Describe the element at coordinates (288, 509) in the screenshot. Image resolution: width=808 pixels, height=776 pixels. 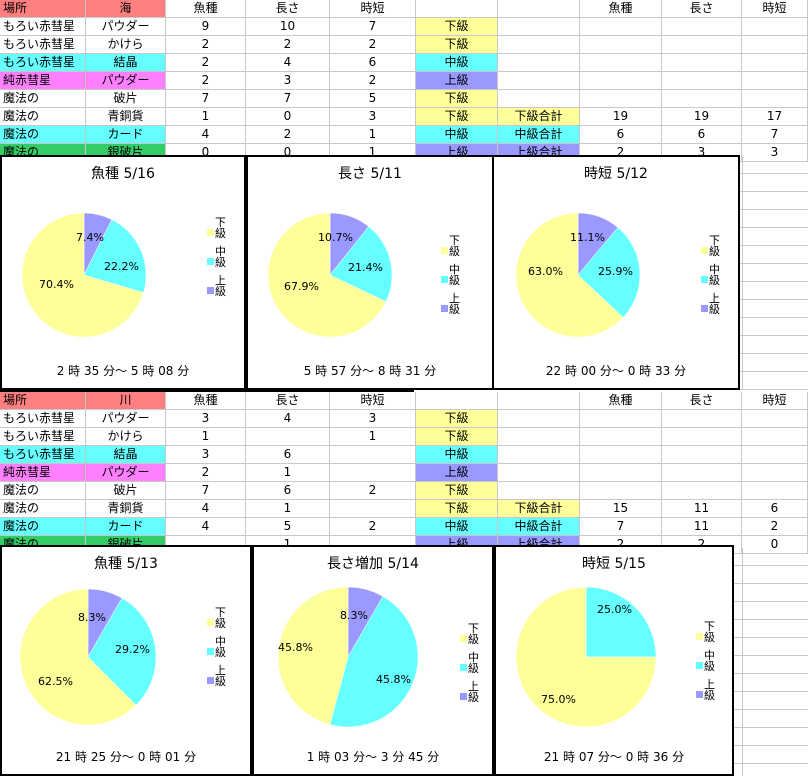
I see `length-cell: 1` at that location.